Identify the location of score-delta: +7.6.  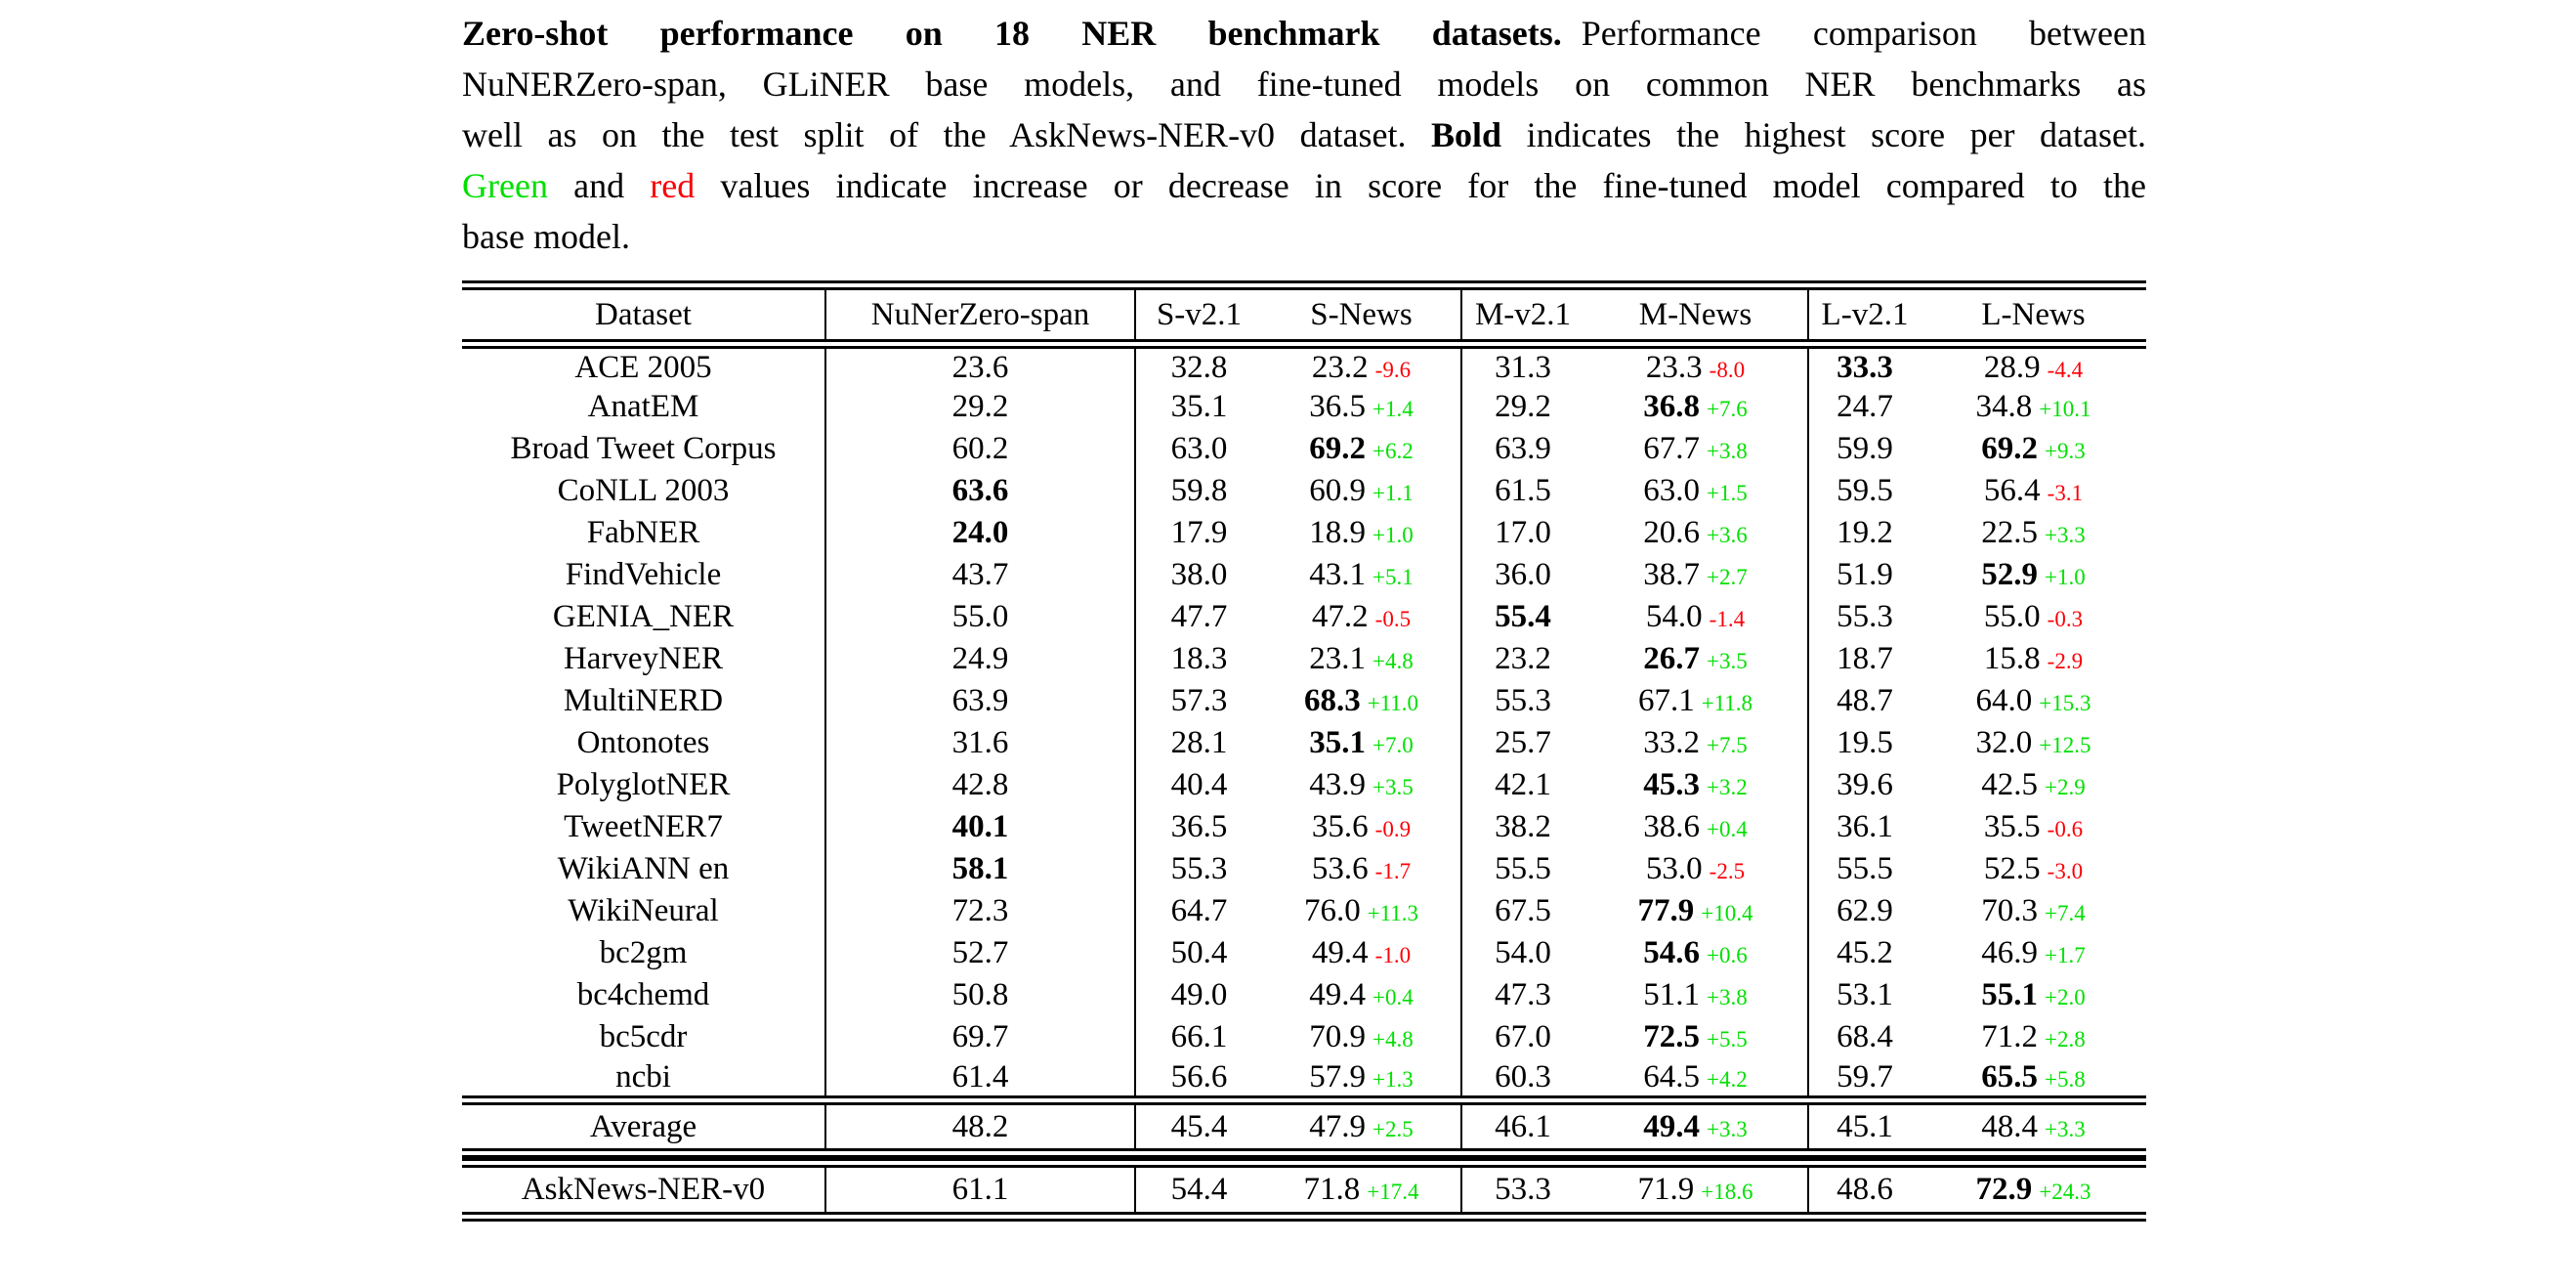
(1727, 409).